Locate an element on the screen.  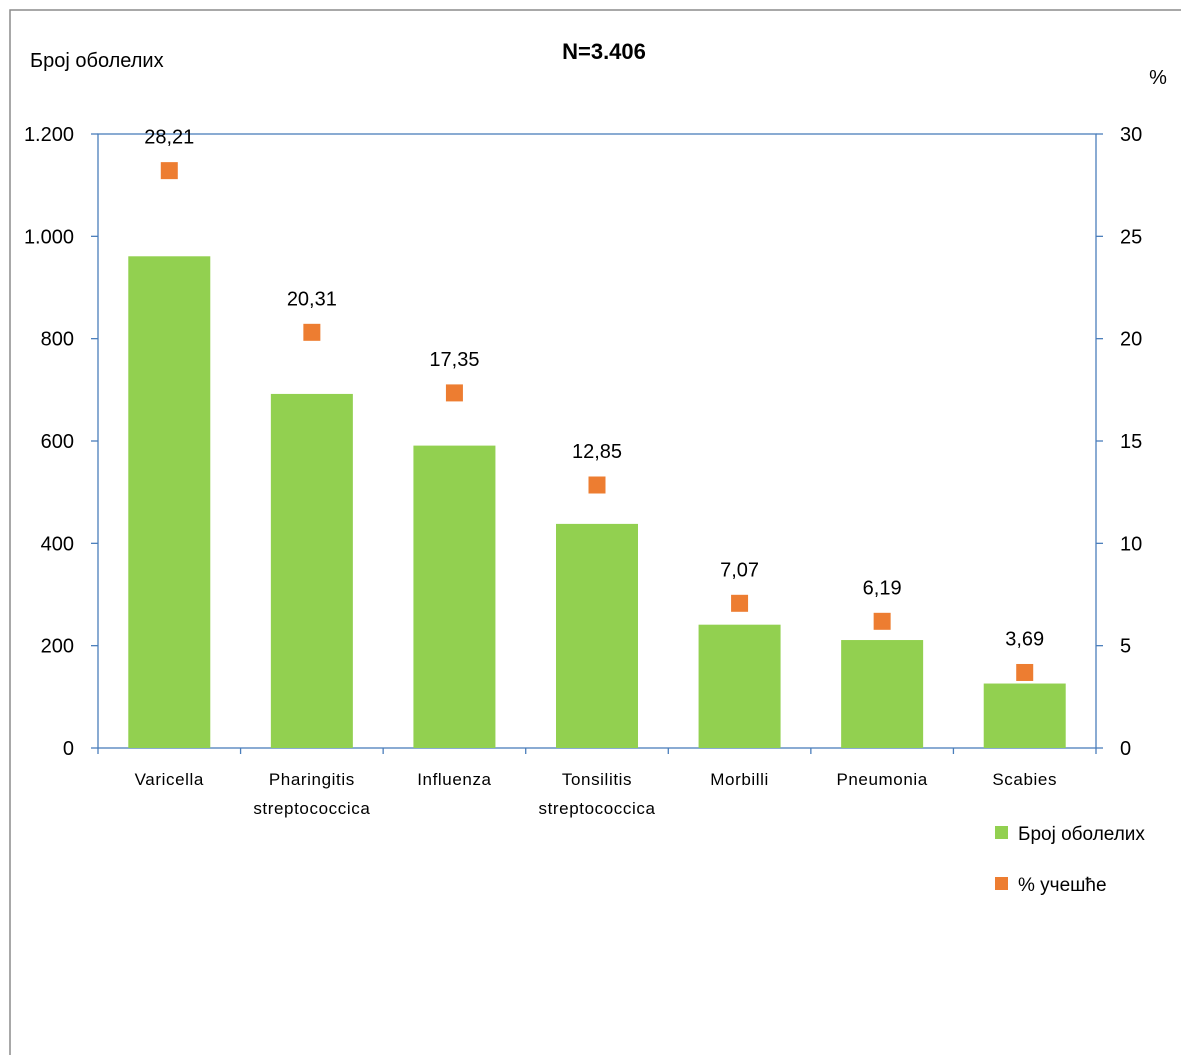
left-axis-label: Број оболелих is located at coordinates (97, 61).